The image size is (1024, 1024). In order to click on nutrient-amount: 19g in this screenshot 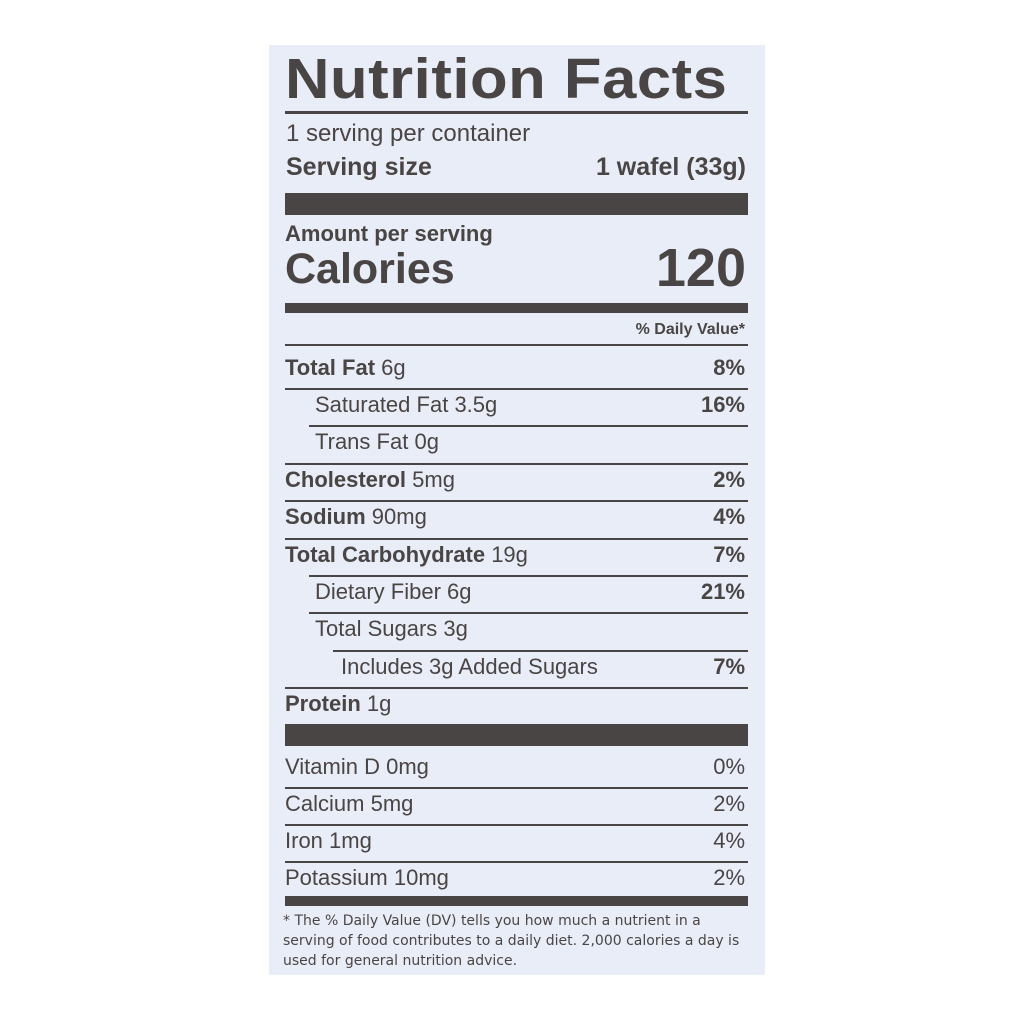, I will do `click(509, 554)`.